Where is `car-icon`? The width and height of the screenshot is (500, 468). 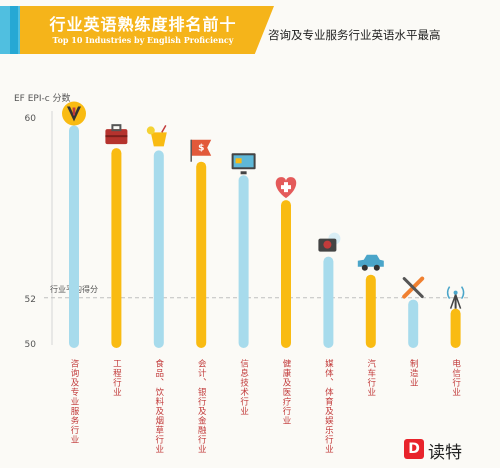
car-icon is located at coordinates (370, 262).